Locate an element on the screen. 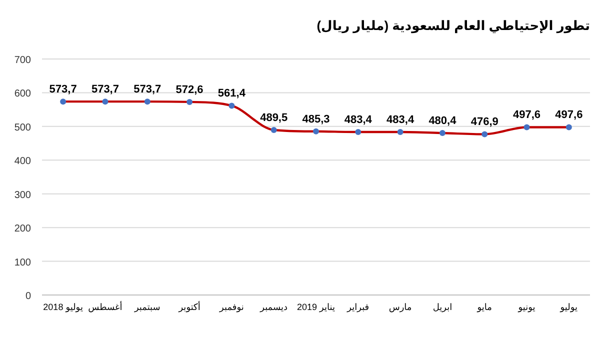 The height and width of the screenshot is (347, 600). x-tick-label: مايو is located at coordinates (484, 307).